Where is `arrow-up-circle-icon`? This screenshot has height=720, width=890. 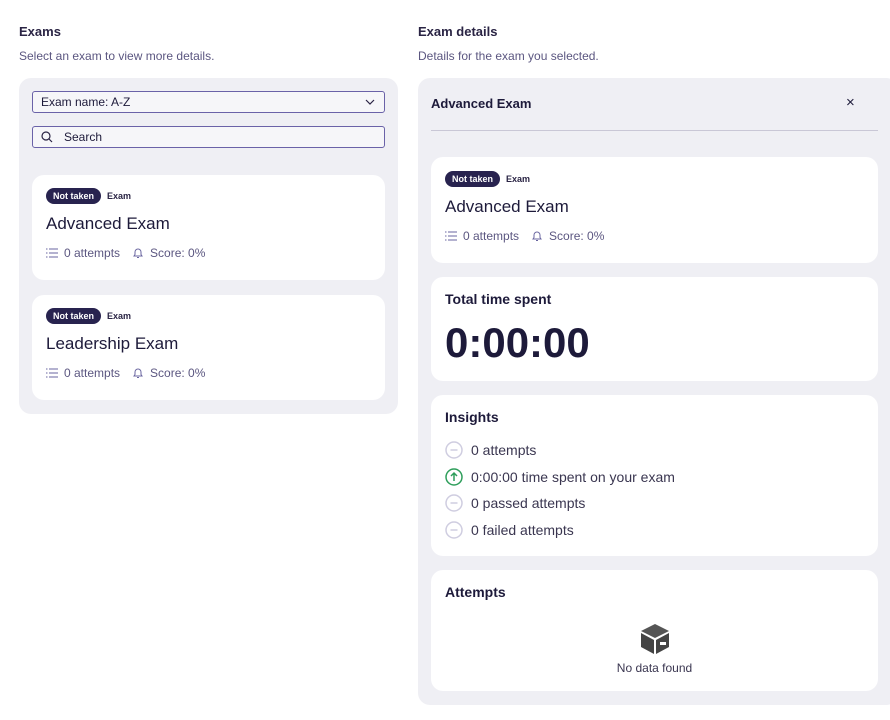 arrow-up-circle-icon is located at coordinates (454, 477).